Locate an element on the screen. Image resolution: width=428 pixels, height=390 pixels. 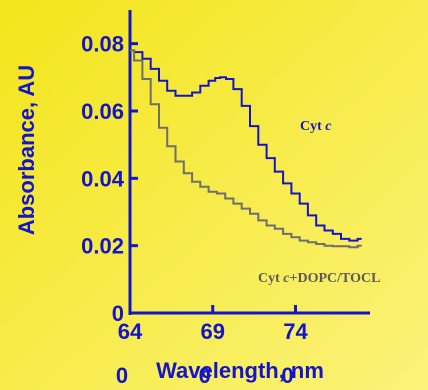
y-tick-label: 0.02 is located at coordinates (102, 246).